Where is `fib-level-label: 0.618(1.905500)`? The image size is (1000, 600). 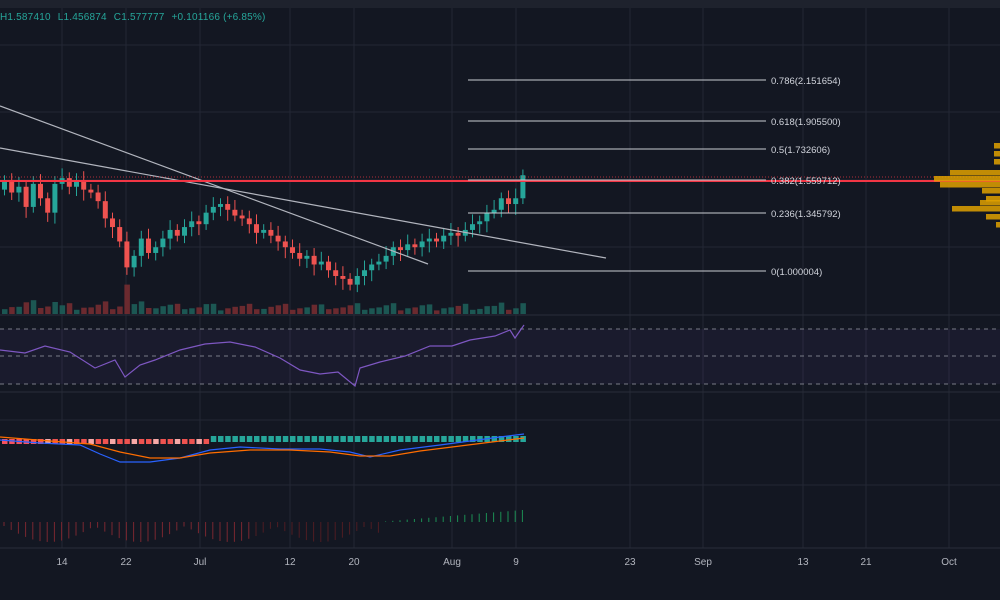 fib-level-label: 0.618(1.905500) is located at coordinates (806, 122).